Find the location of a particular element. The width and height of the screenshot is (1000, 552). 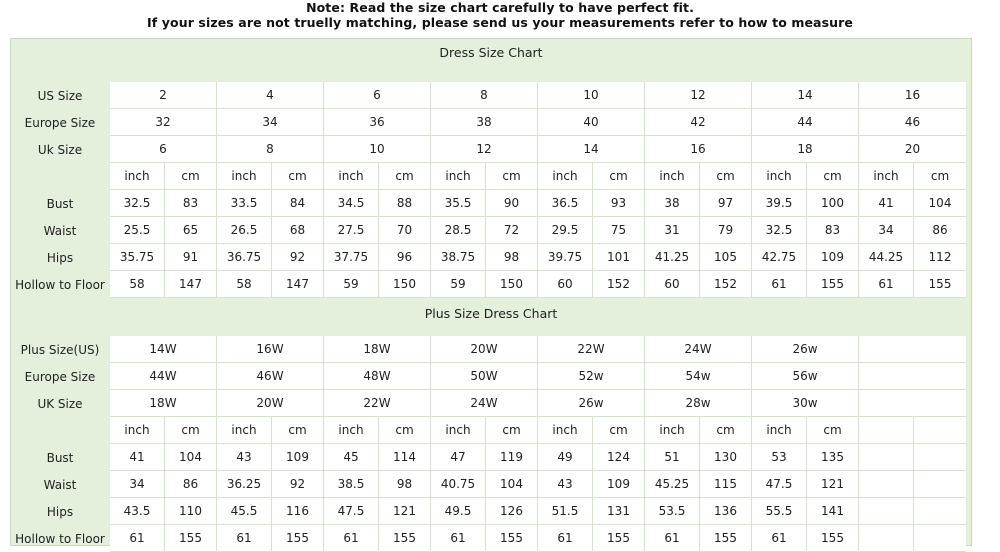

table-cell: 68 is located at coordinates (298, 230).